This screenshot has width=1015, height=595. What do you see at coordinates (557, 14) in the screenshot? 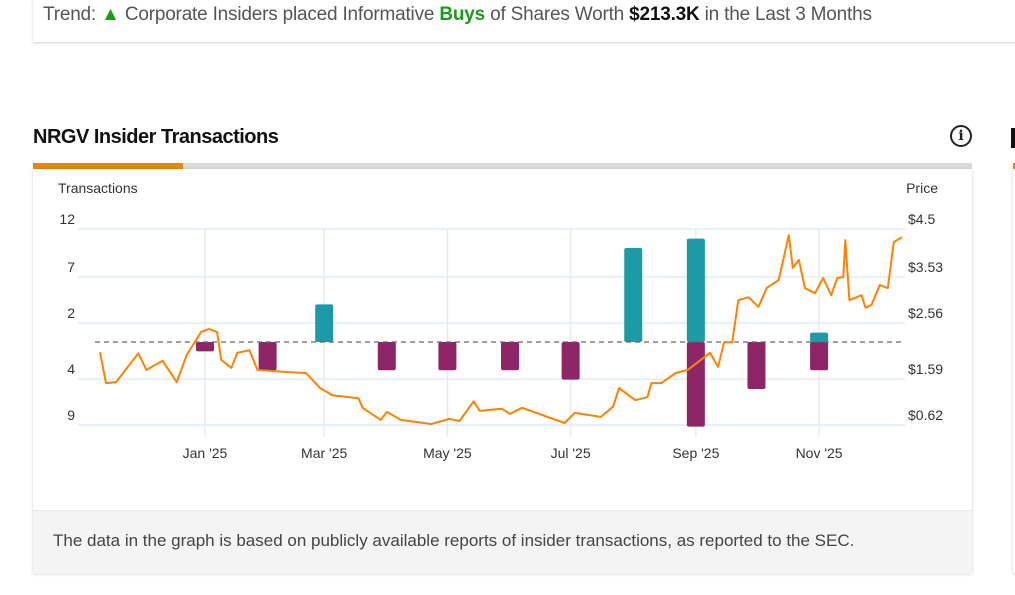
I see `trend-text-2: of Shares Worth` at bounding box center [557, 14].